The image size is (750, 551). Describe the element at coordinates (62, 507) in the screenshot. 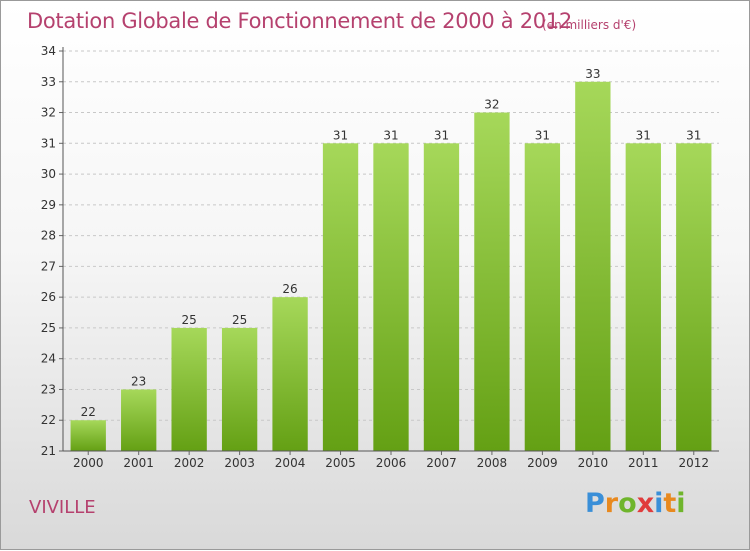

I see `commune-name: VIVILLE` at that location.